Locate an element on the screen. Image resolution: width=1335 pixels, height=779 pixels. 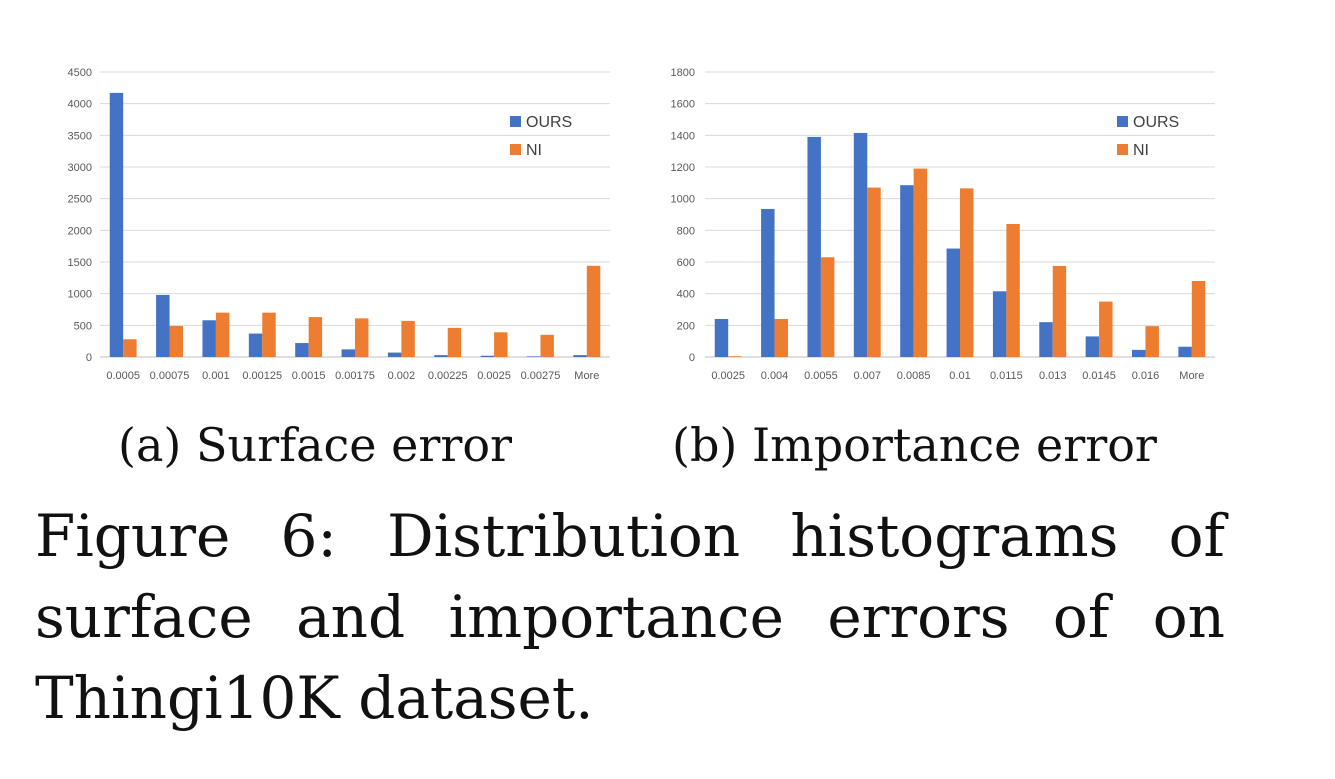
y-tick-label: 500 is located at coordinates (83, 326).